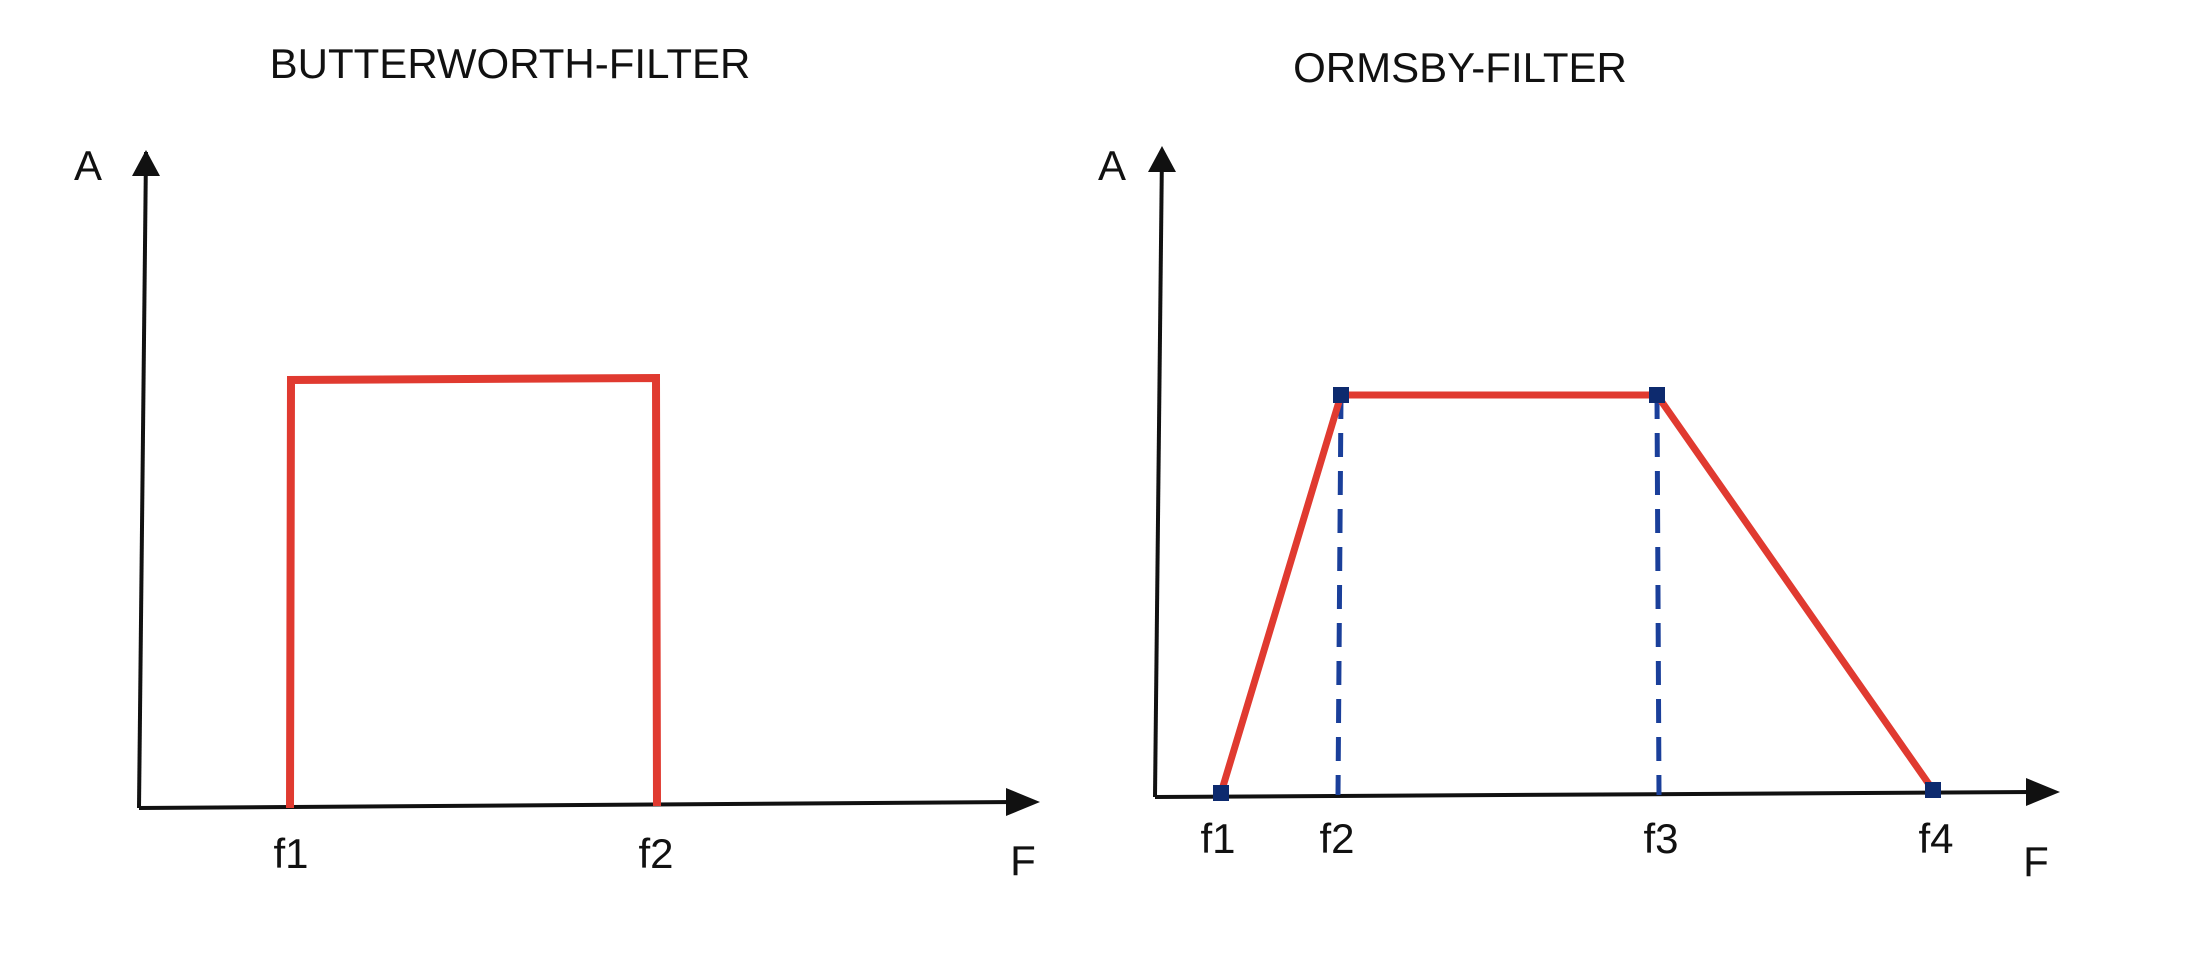 The image size is (2198, 958). I want to click on butterworth-x-axis-arrow, so click(1023, 802).